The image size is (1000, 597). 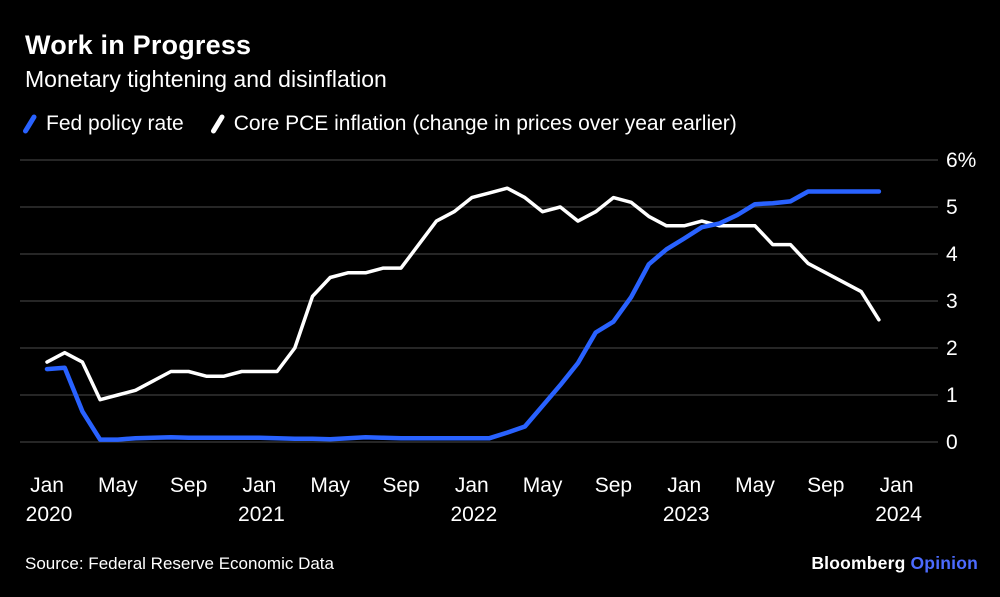 What do you see at coordinates (473, 514) in the screenshot?
I see `x-axis-year-label: 2022` at bounding box center [473, 514].